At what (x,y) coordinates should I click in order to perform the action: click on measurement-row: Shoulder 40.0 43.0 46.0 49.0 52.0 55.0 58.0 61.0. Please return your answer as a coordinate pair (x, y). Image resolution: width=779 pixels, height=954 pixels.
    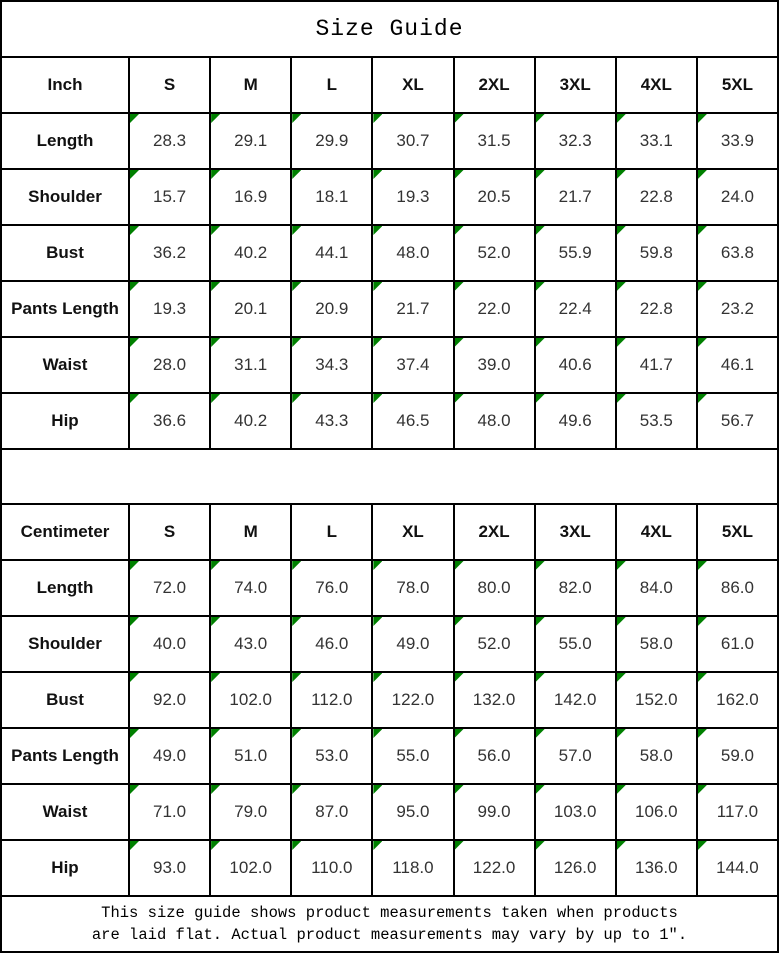
    Looking at the image, I should click on (389, 644).